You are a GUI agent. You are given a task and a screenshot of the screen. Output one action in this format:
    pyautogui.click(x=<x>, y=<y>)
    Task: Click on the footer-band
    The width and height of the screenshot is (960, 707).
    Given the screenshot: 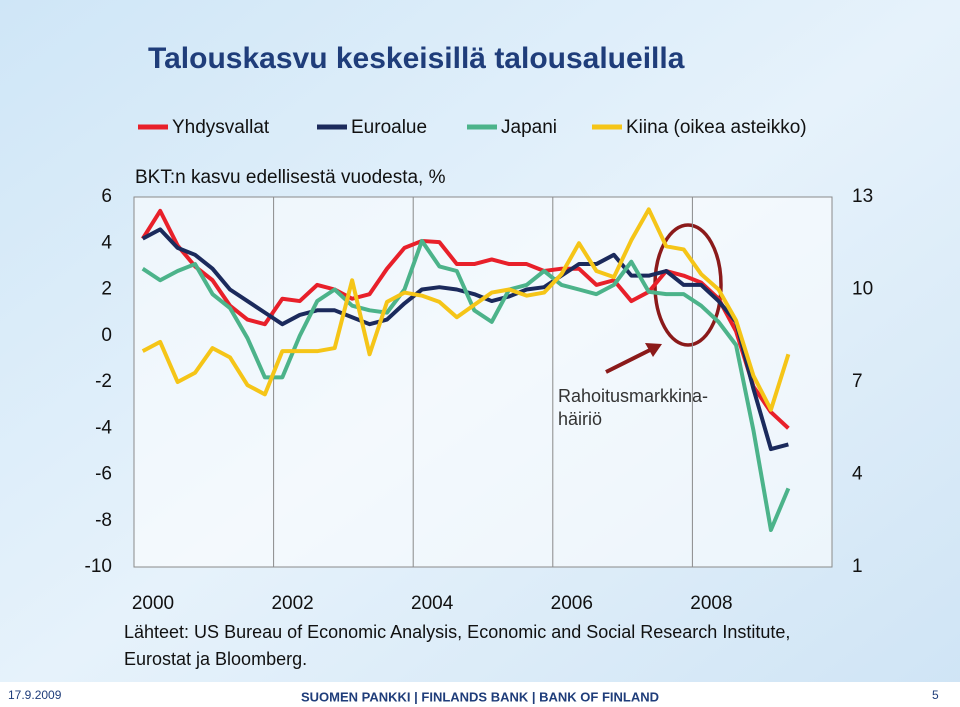 What is the action you would take?
    pyautogui.click(x=480, y=694)
    